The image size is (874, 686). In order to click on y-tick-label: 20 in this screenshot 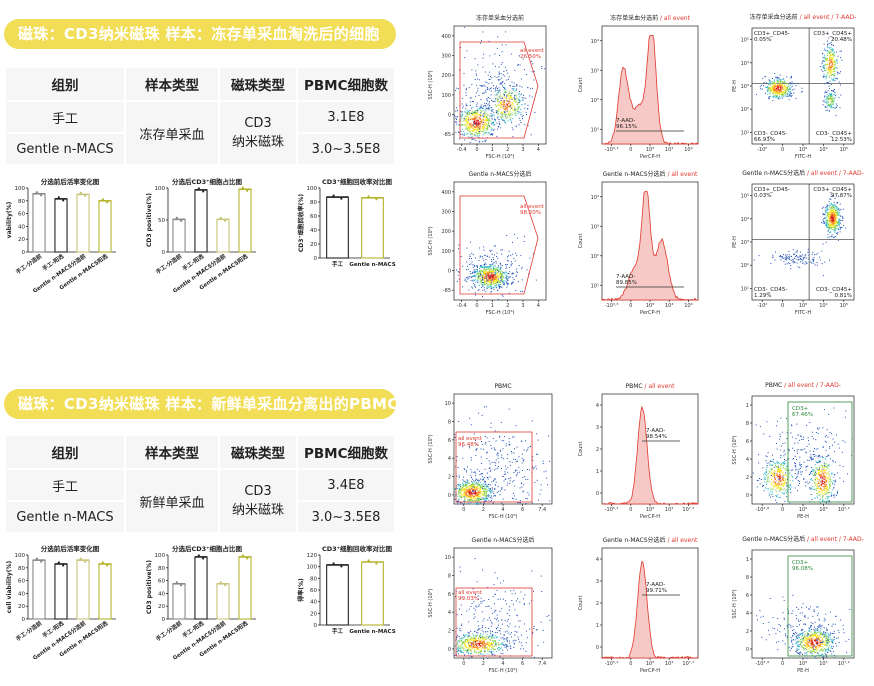, I will do `click(313, 245)`.